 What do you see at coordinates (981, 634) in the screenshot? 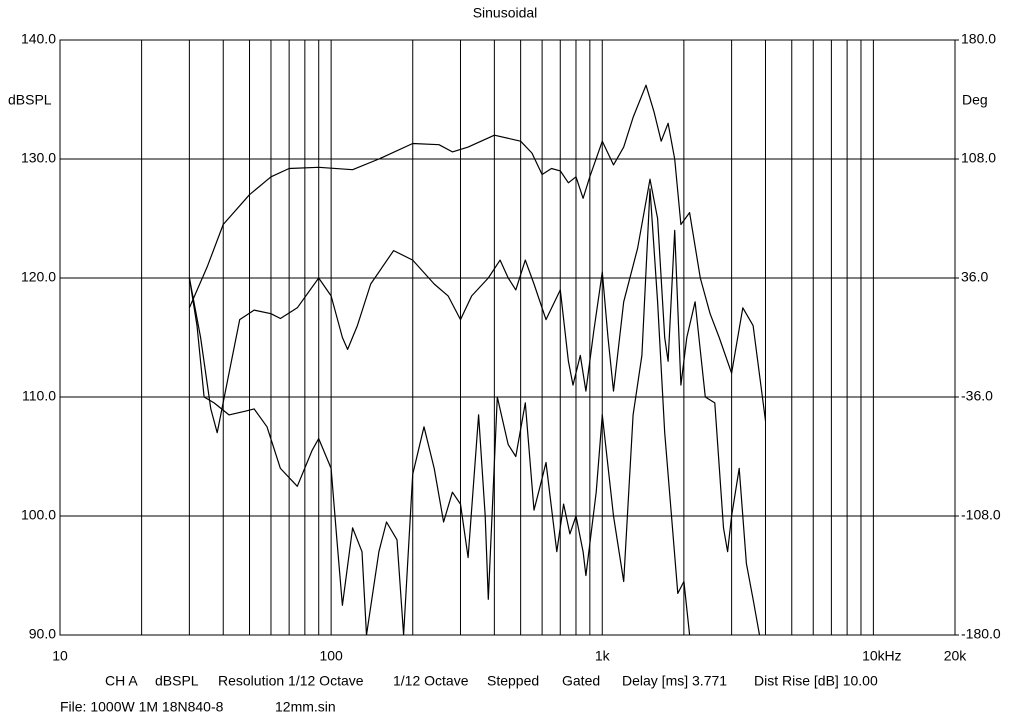
I see `y2-tick-label: -180.0` at bounding box center [981, 634].